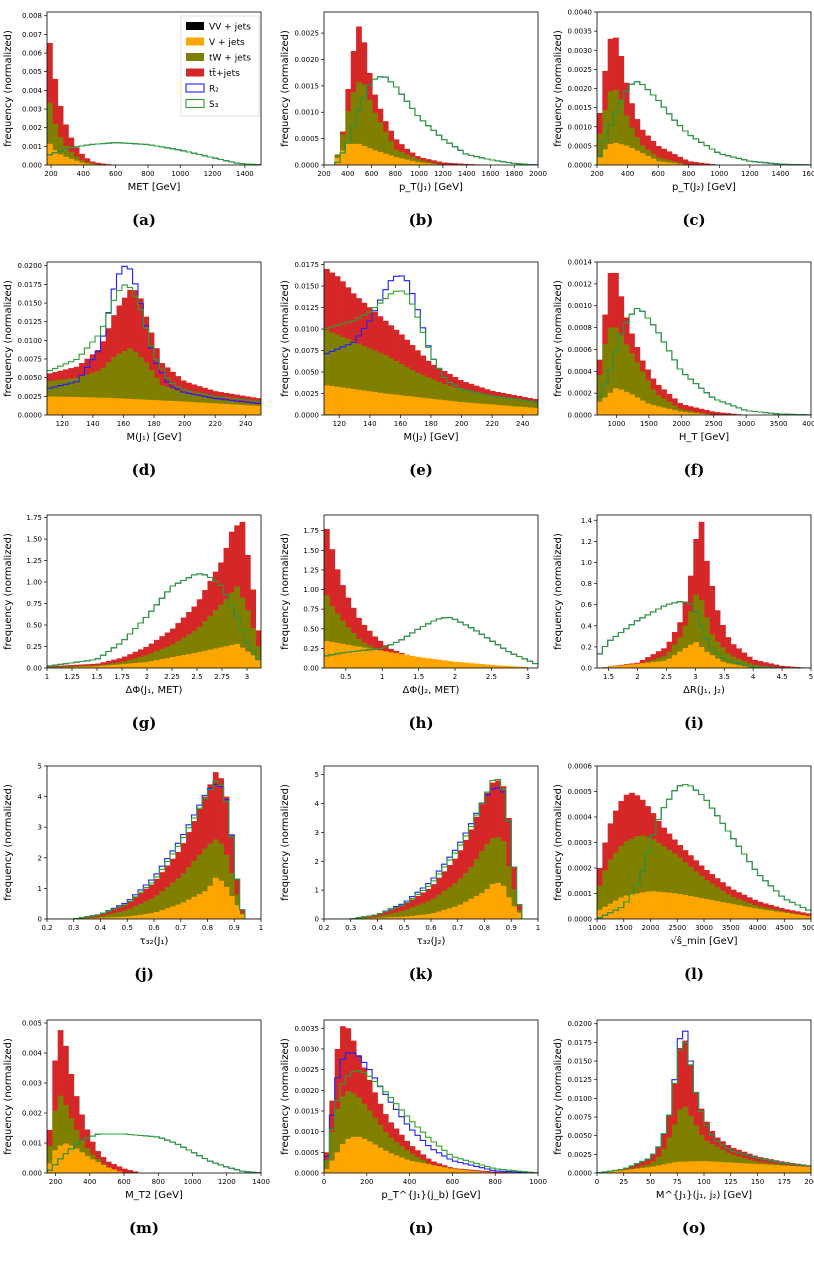 This screenshot has width=814, height=1269. What do you see at coordinates (694, 723) in the screenshot?
I see `panel-caption: (i)` at bounding box center [694, 723].